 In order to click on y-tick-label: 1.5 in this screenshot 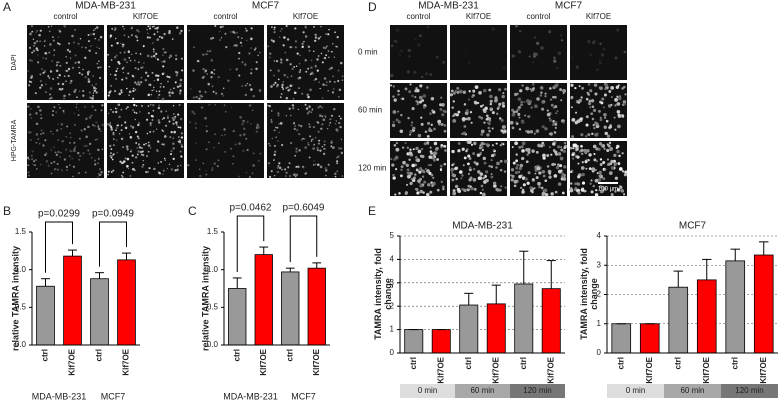, I will do `click(21, 231)`.